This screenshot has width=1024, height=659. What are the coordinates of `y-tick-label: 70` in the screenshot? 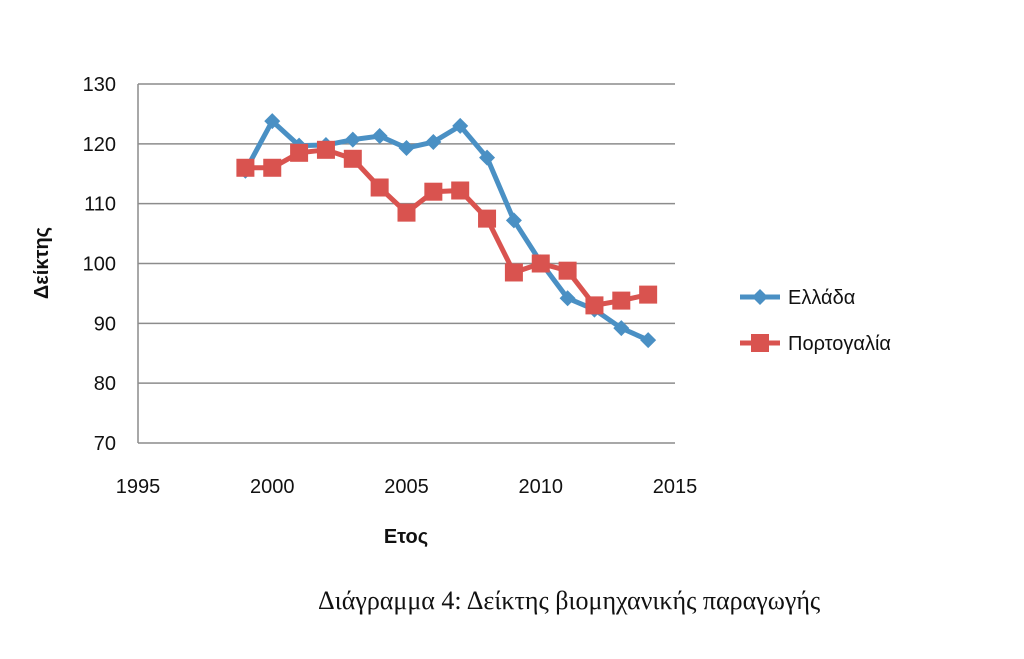 It's located at (105, 444).